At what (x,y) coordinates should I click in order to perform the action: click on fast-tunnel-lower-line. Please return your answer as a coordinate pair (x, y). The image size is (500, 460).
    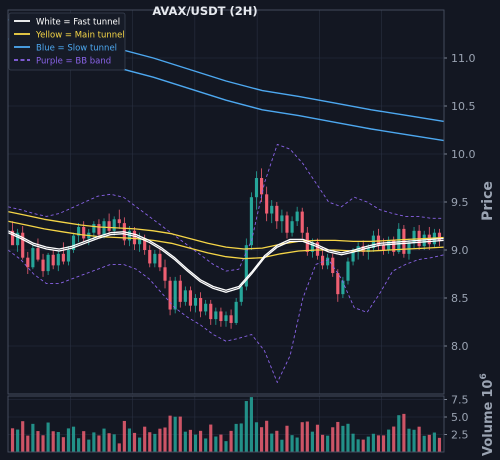
    Looking at the image, I should click on (226, 262).